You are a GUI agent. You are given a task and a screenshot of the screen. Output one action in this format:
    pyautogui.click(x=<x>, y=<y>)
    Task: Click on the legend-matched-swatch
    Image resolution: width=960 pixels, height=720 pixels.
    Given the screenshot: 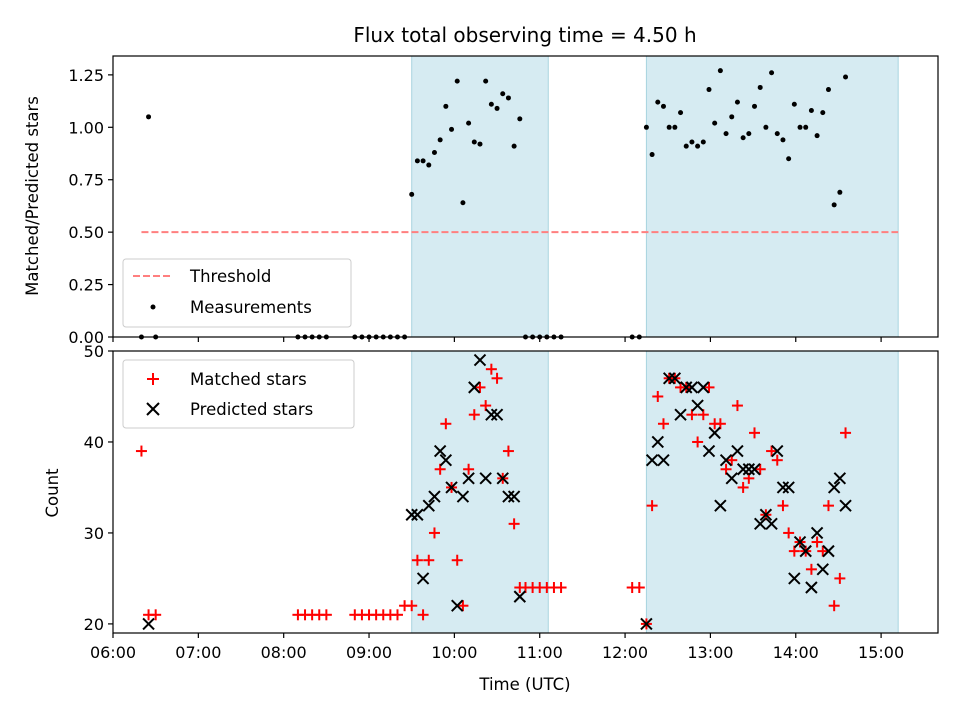 What is the action you would take?
    pyautogui.click(x=153, y=379)
    